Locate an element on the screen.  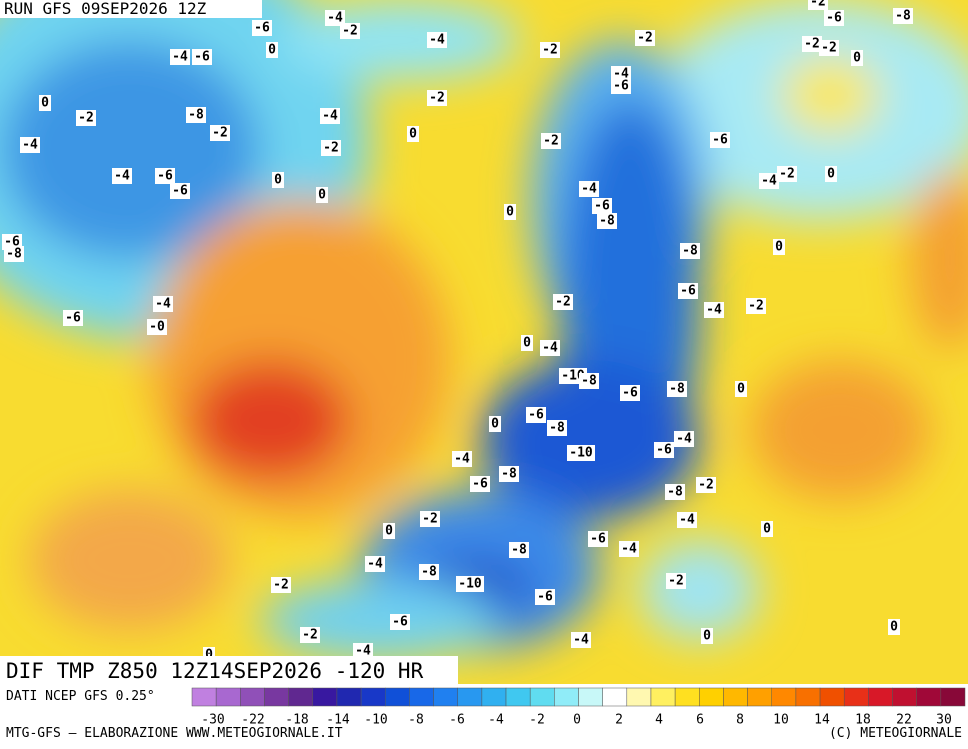
scale-label: -8 is located at coordinates (416, 720).